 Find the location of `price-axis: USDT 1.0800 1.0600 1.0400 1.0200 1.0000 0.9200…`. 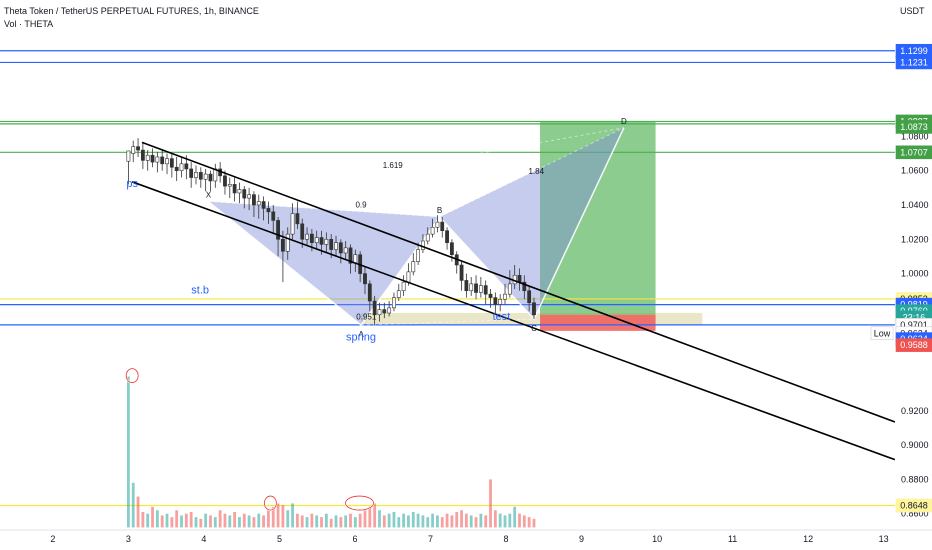

price-axis: USDT 1.0800 1.0600 1.0400 1.0200 1.0000 0.9200… is located at coordinates (901, 275).